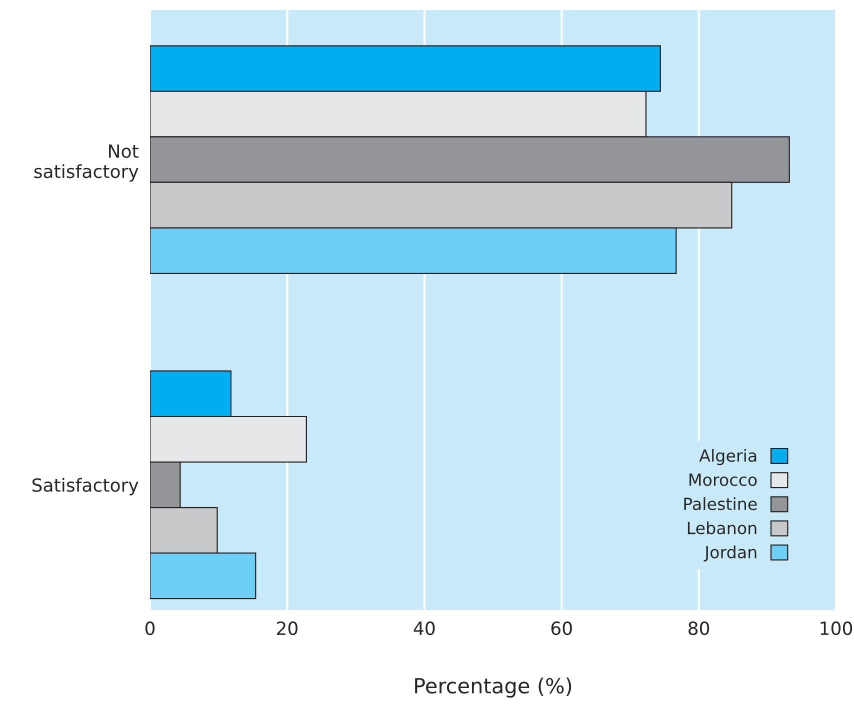  What do you see at coordinates (493, 687) in the screenshot?
I see `x-axis-title: Percentage (%)` at bounding box center [493, 687].